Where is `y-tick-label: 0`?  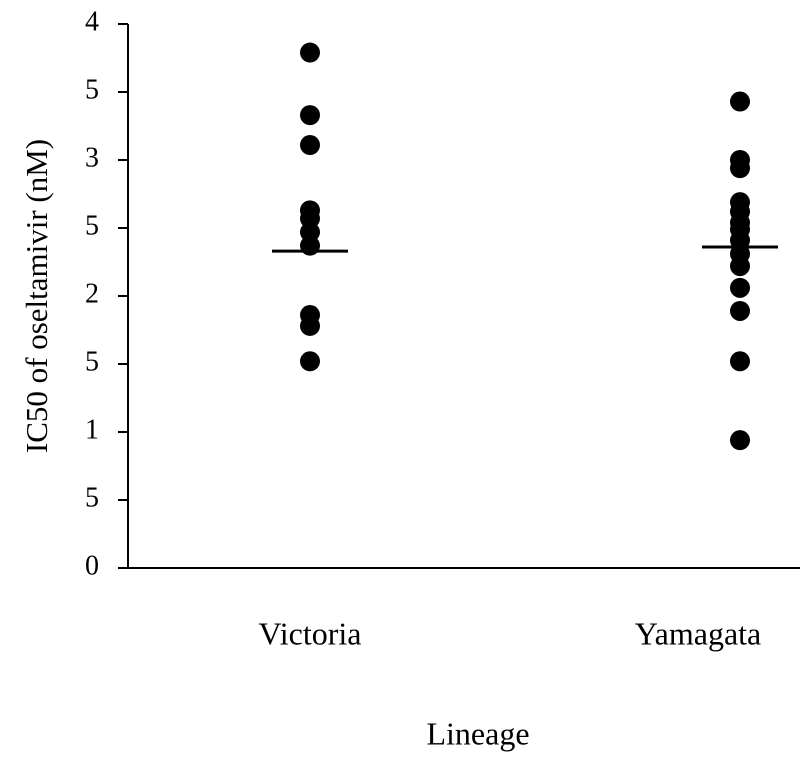
y-tick-label: 0 is located at coordinates (92, 565).